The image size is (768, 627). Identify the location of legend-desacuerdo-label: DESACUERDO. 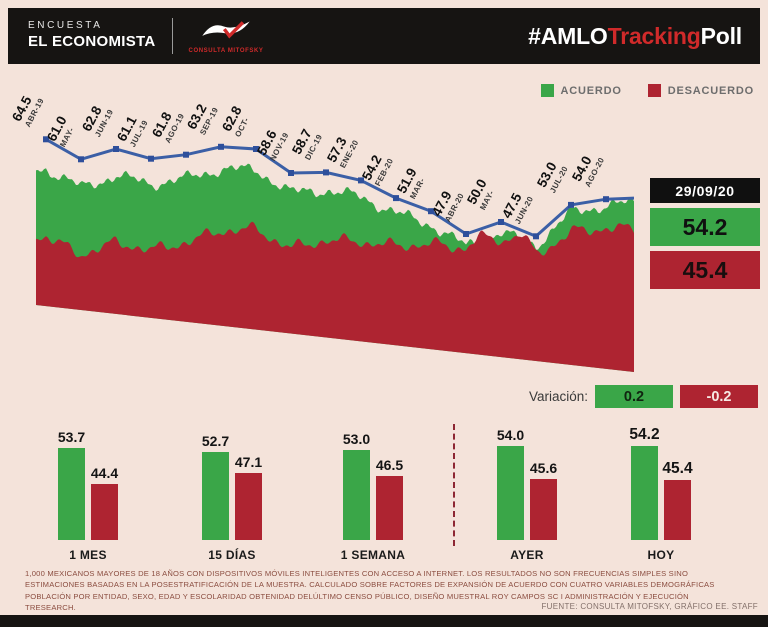
(710, 90).